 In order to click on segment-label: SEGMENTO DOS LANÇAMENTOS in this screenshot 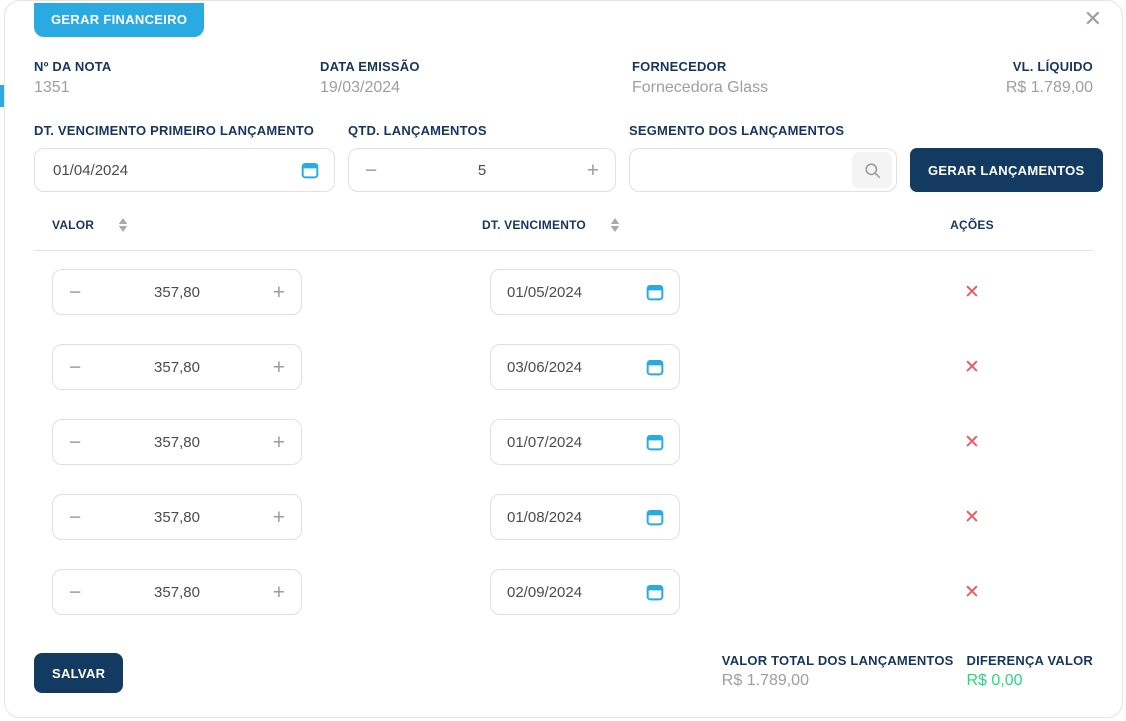, I will do `click(737, 130)`.